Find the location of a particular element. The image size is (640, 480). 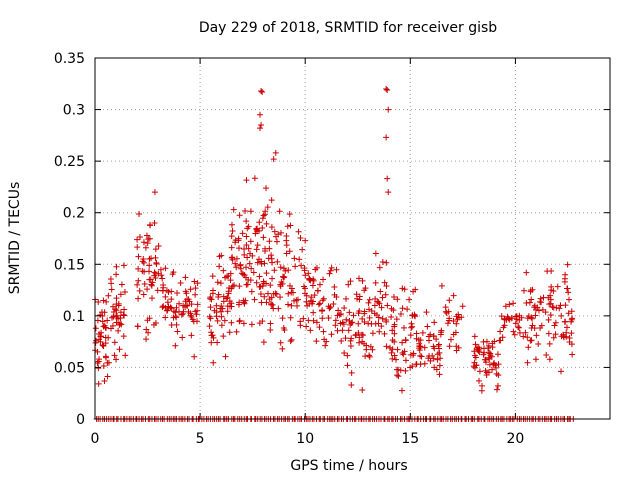

y-tick-label: 0 is located at coordinates (80, 420).